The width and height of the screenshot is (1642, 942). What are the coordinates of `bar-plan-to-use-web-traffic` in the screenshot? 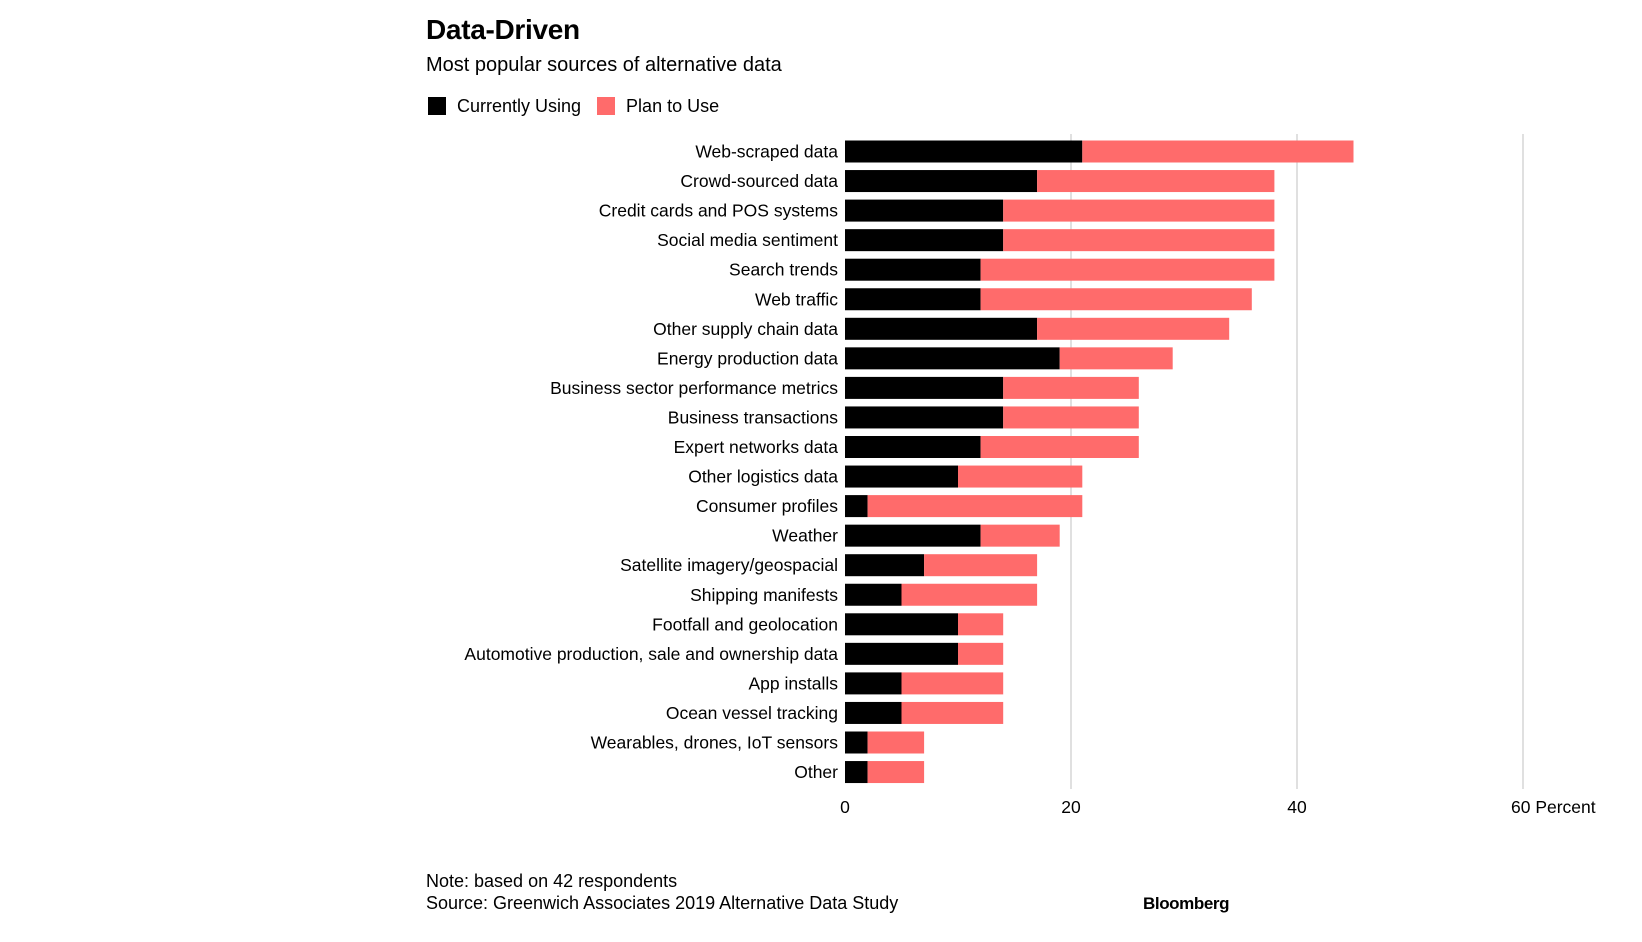 It's located at (1116, 299).